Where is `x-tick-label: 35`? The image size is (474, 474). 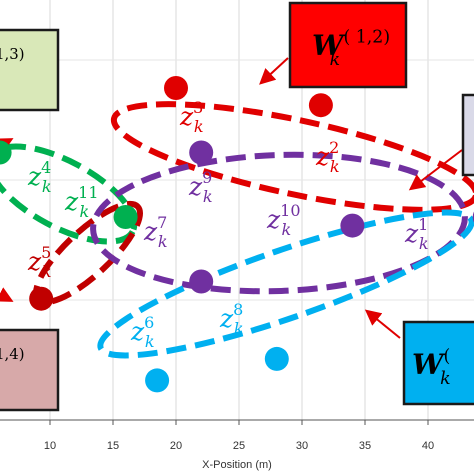 x-tick-label: 35 is located at coordinates (365, 446).